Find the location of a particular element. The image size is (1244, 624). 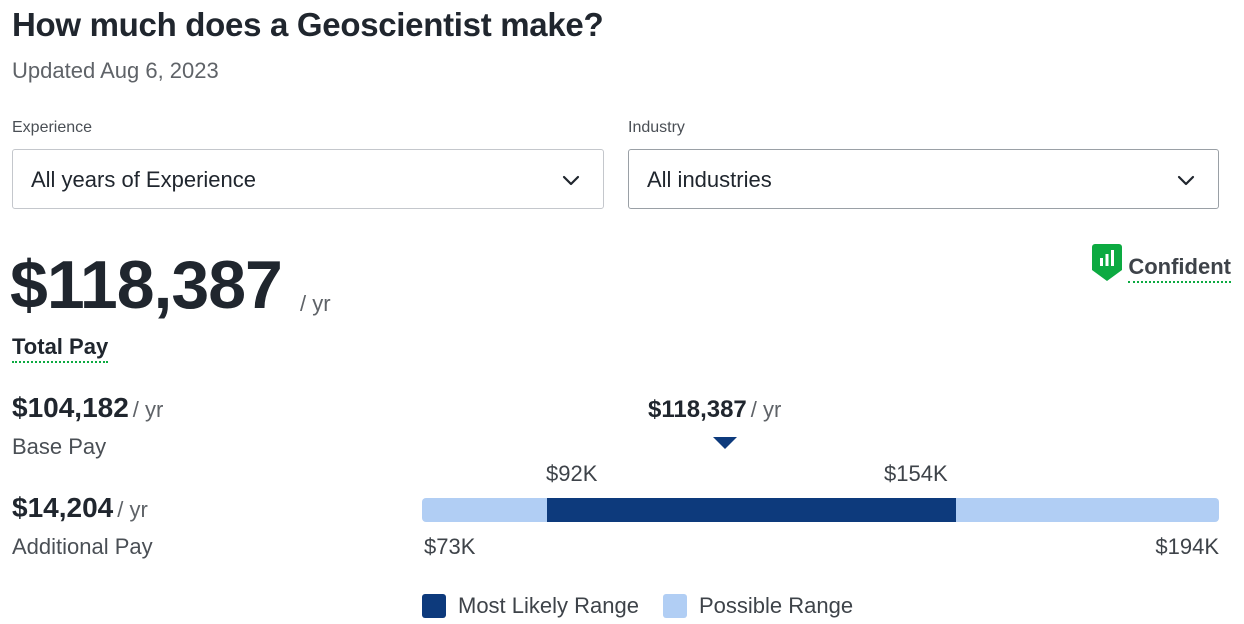

most-likely-legend-label: Most Likely Range is located at coordinates (548, 605).